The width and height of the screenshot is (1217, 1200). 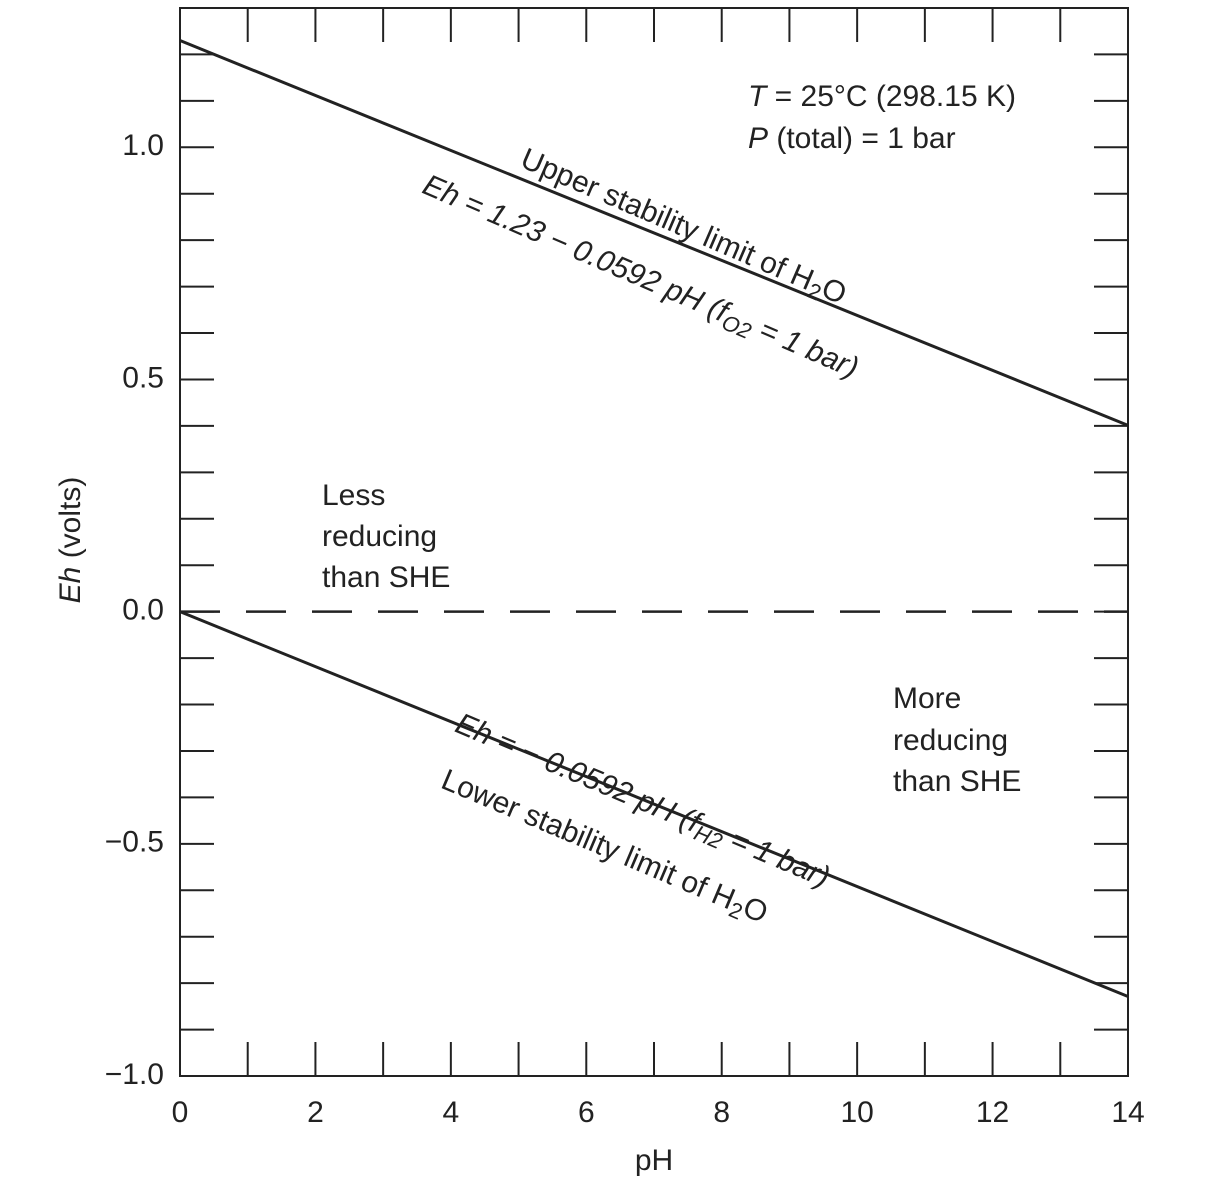 I want to click on annotation: More, so click(x=927, y=698).